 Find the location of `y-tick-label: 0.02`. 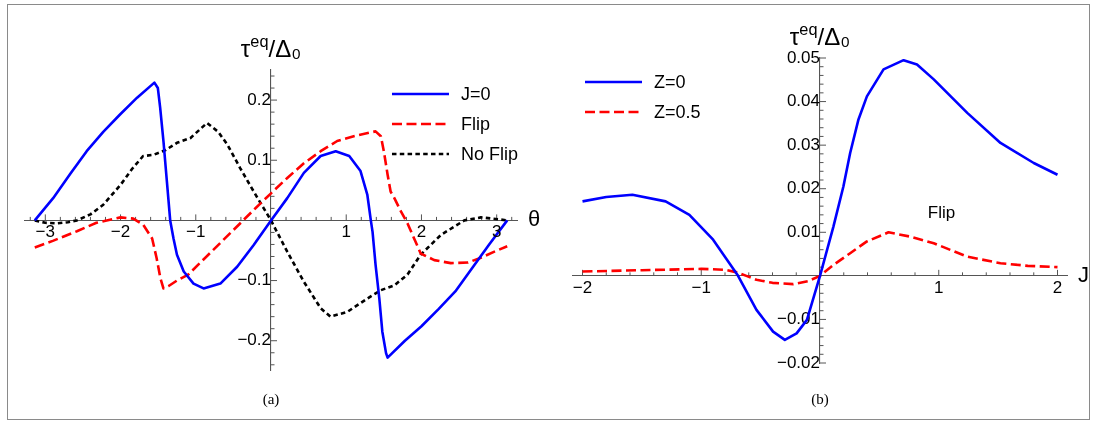

y-tick-label: 0.02 is located at coordinates (803, 188).